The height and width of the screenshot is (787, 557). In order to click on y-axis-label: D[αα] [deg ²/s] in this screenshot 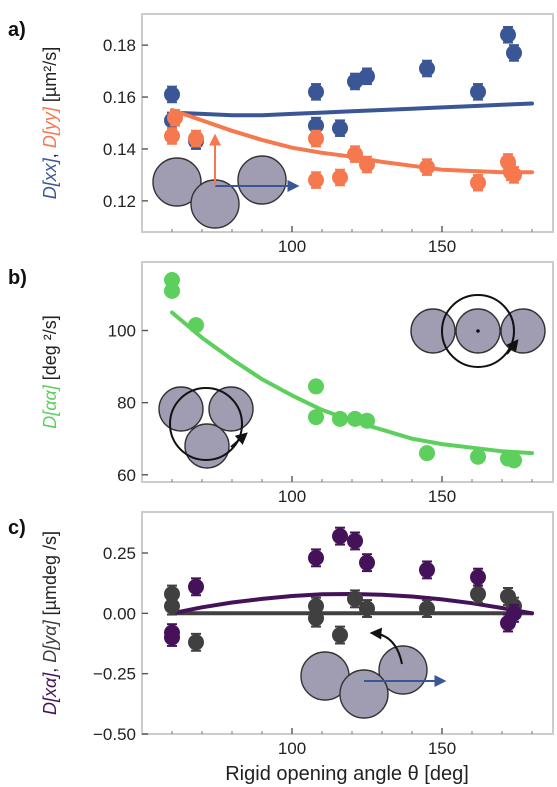, I will do `click(50, 372)`.